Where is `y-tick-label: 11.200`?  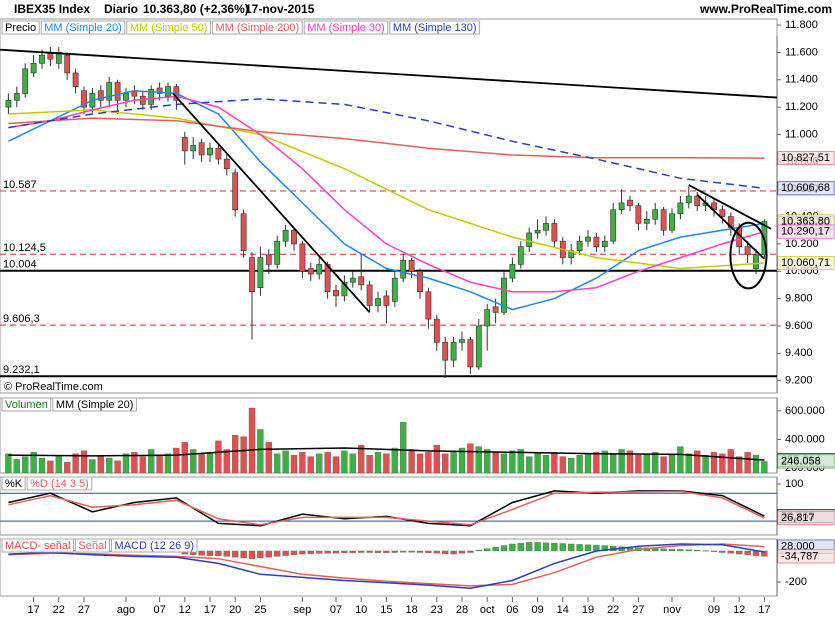
y-tick-label: 11.200 is located at coordinates (801, 107).